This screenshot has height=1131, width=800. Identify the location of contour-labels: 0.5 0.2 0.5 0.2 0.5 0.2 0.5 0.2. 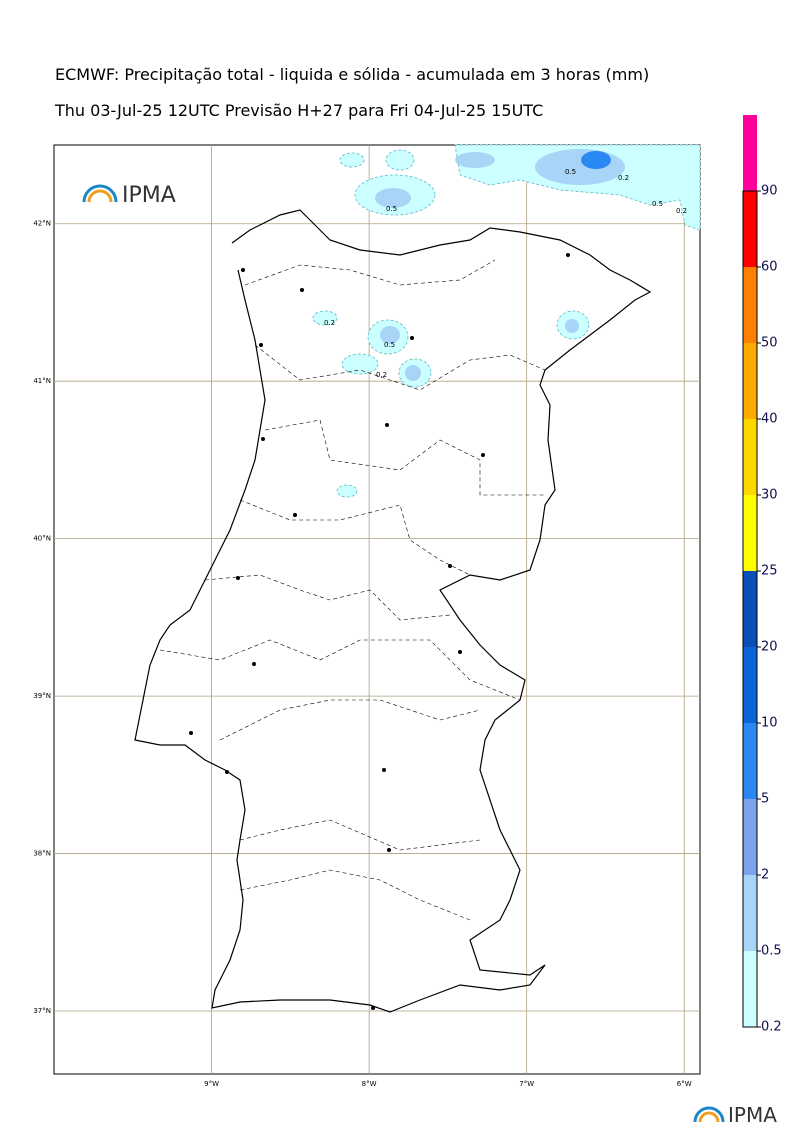
(505, 273).